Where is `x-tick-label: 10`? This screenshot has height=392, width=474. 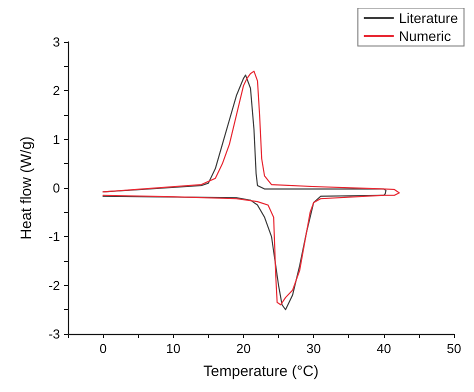
x-tick-label: 10 is located at coordinates (173, 348).